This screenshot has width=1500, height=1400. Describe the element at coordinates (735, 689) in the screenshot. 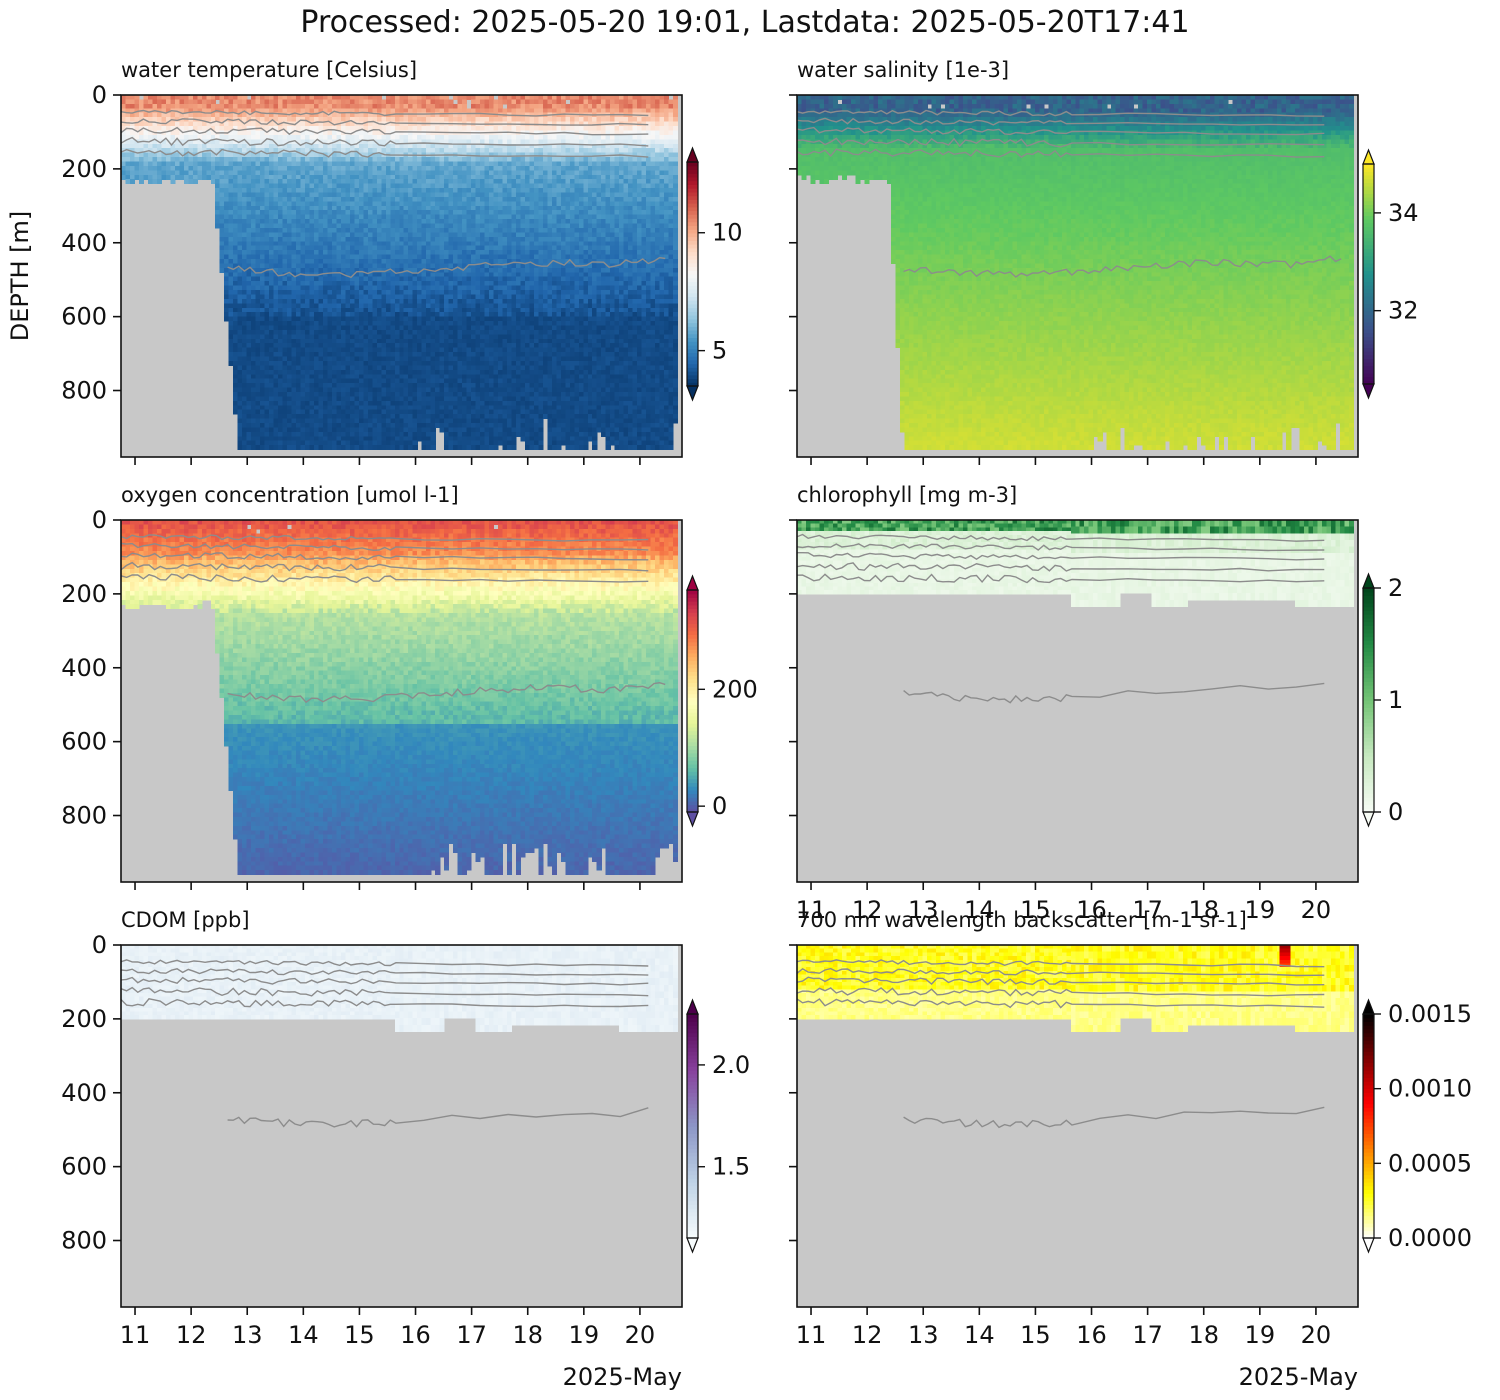

I see `colorbar-tick-label: 200` at that location.